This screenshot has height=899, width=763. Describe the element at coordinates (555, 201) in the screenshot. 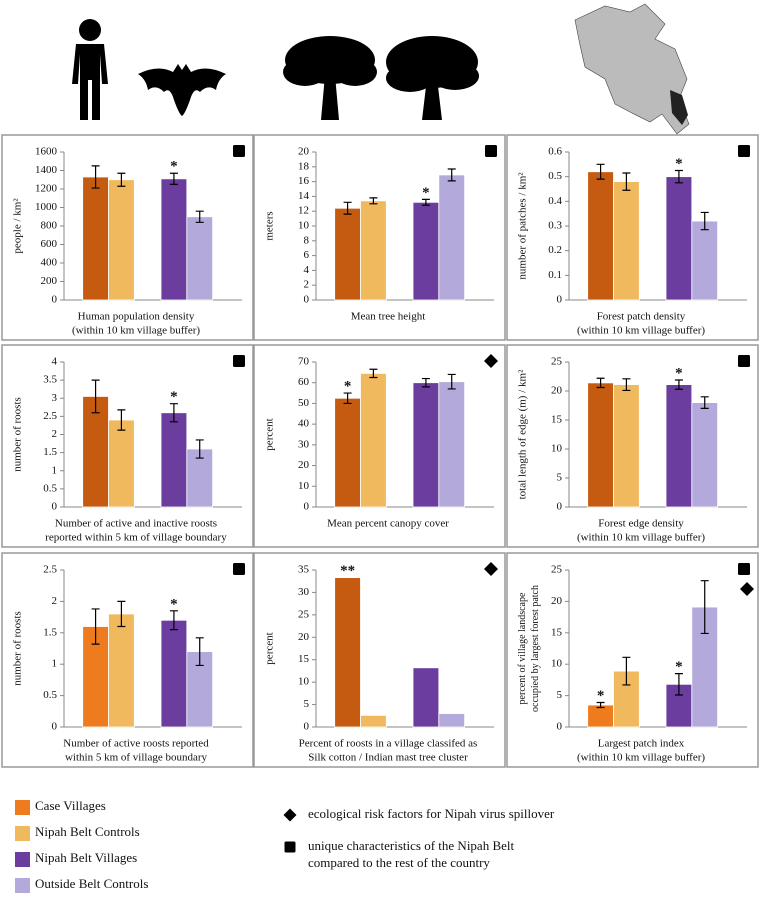

I see `y-tick-label: 0.4` at that location.